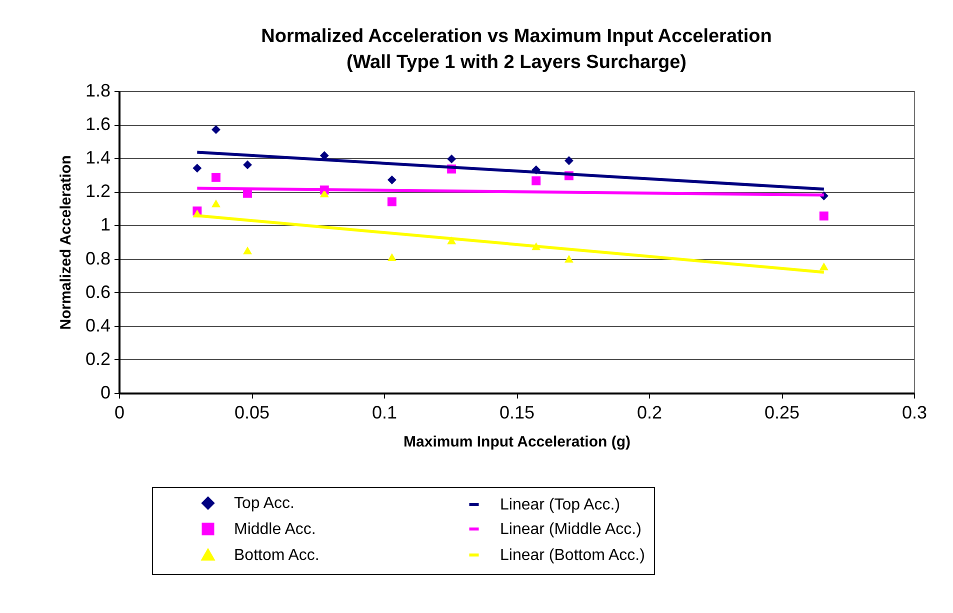 This screenshot has height=613, width=953. Describe the element at coordinates (782, 412) in the screenshot. I see `x-tick-label: 0.25` at that location.